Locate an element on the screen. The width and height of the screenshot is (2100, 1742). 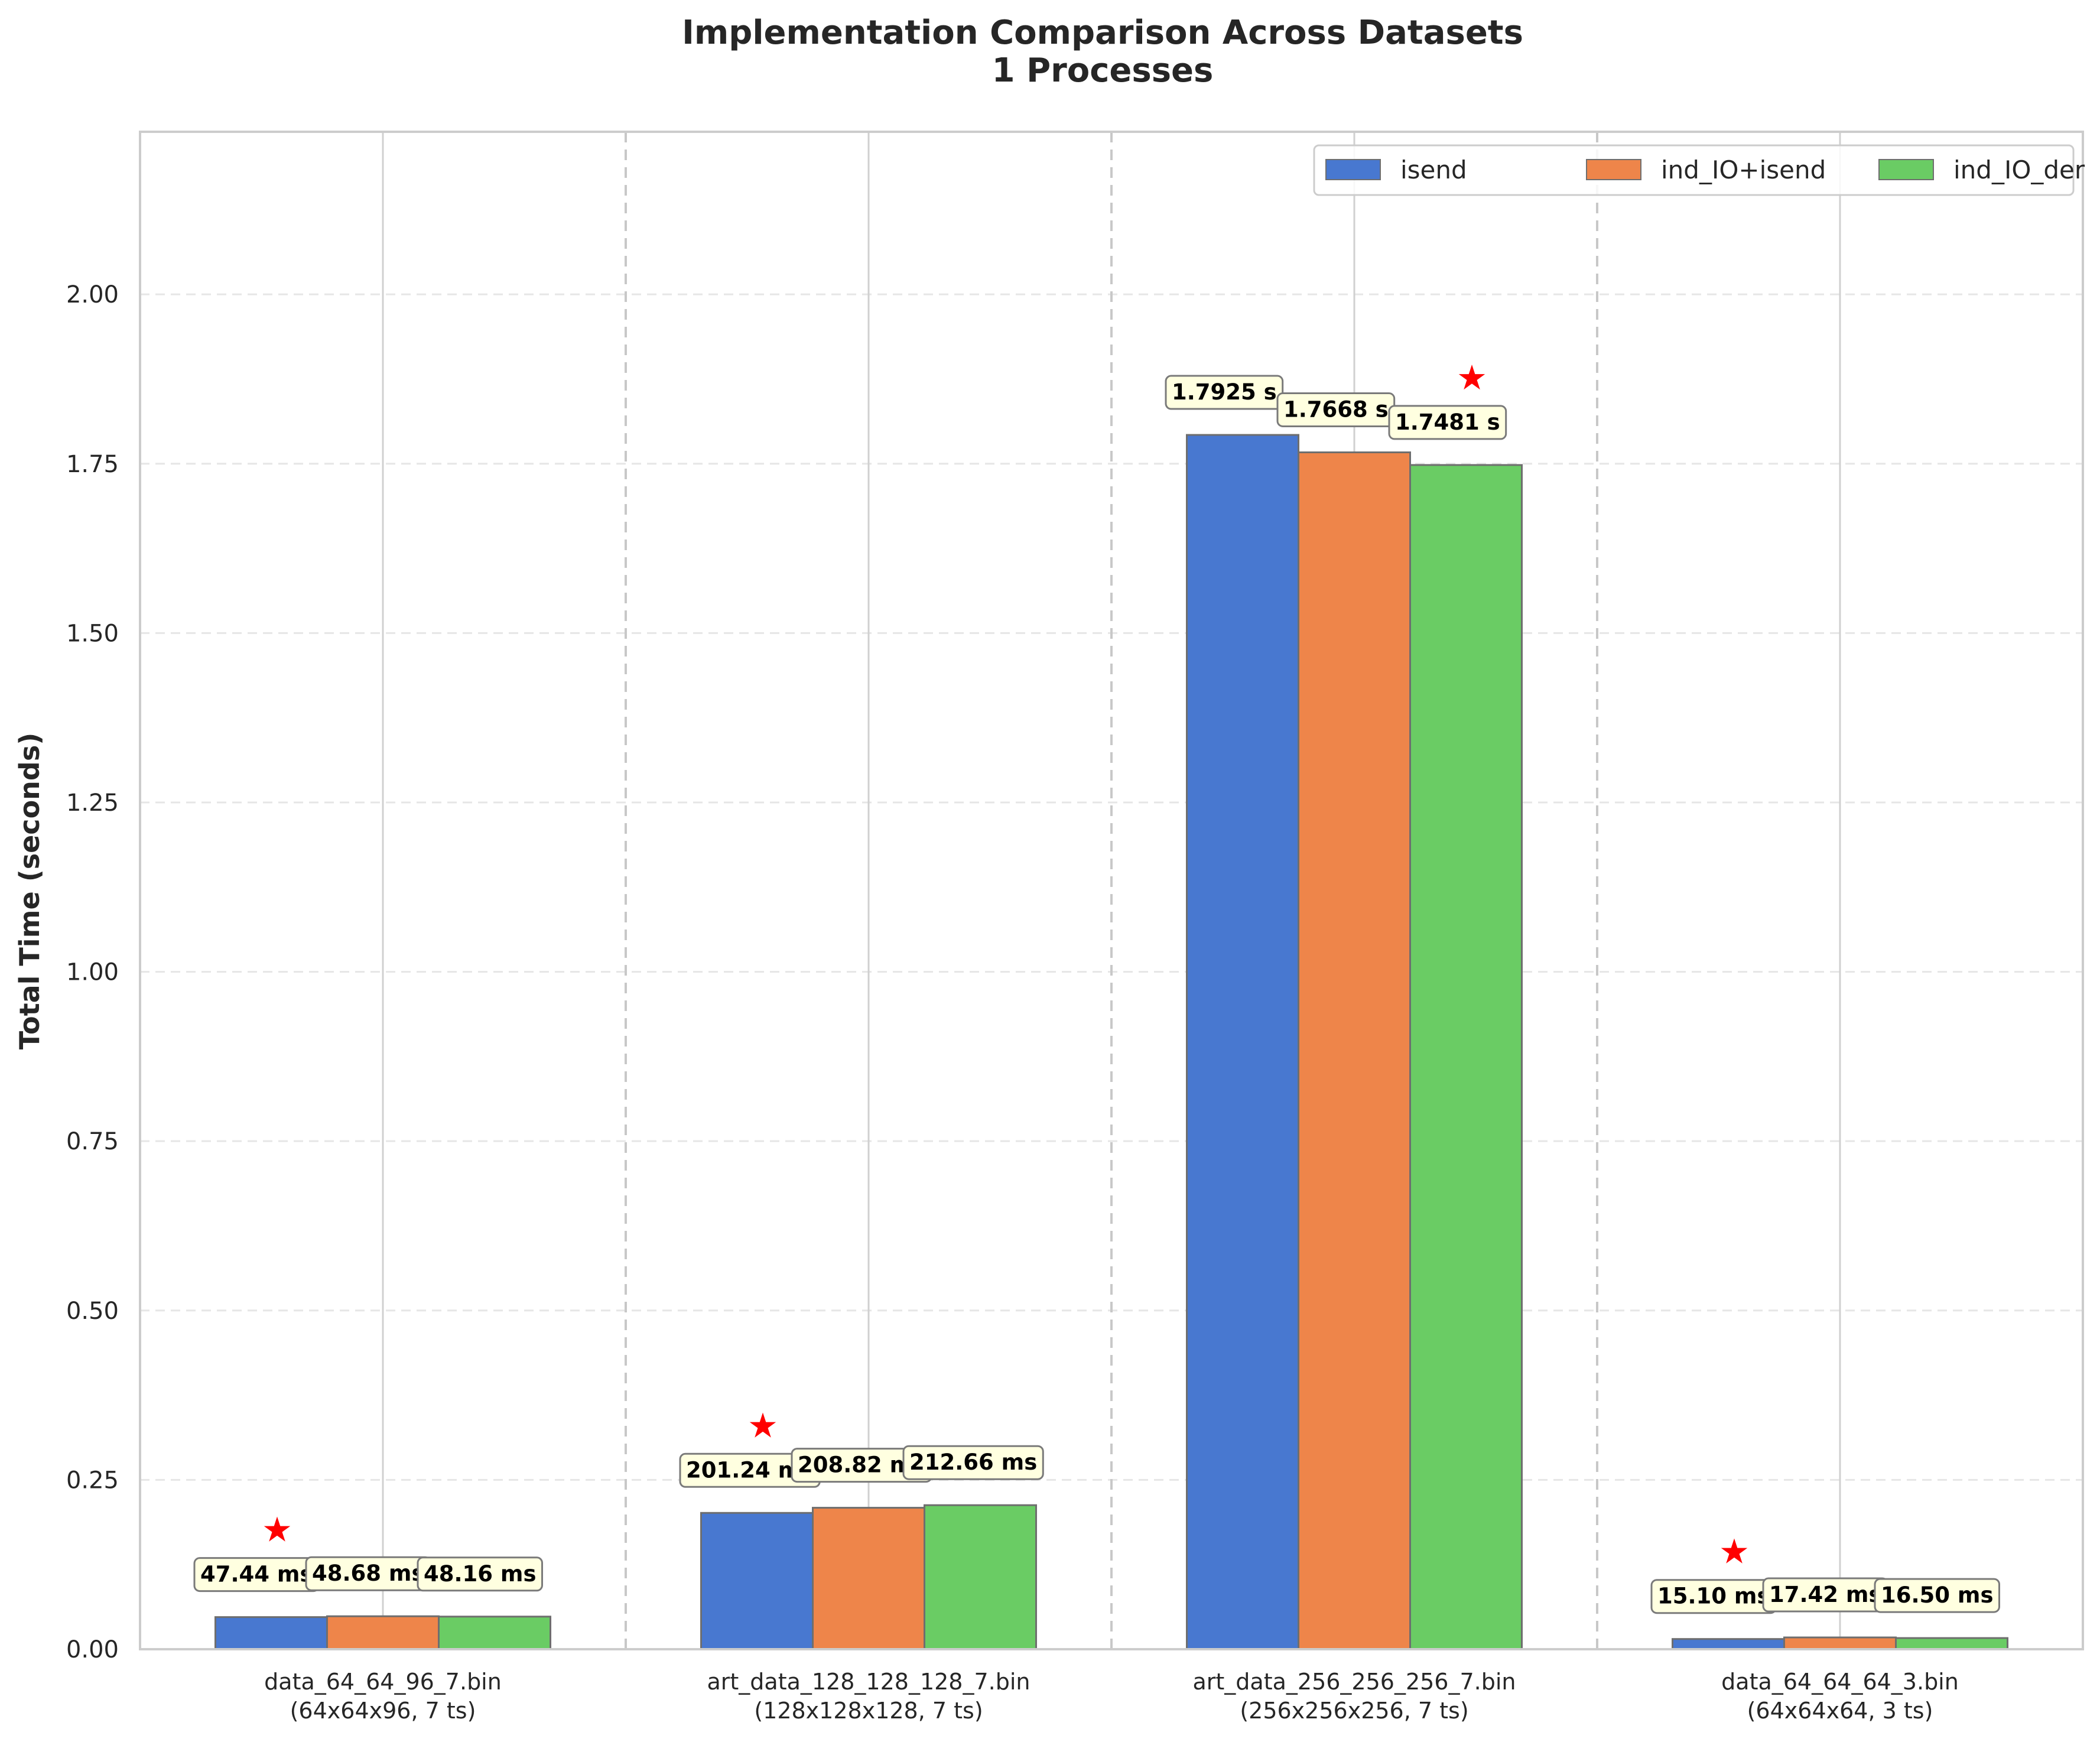
data-label: 48.68 ms is located at coordinates (368, 1573).